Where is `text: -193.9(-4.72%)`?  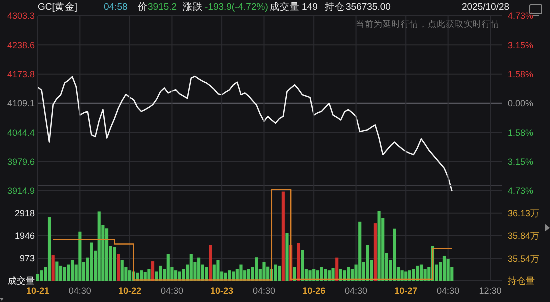
text: -193.9(-4.72%) is located at coordinates (236, 7).